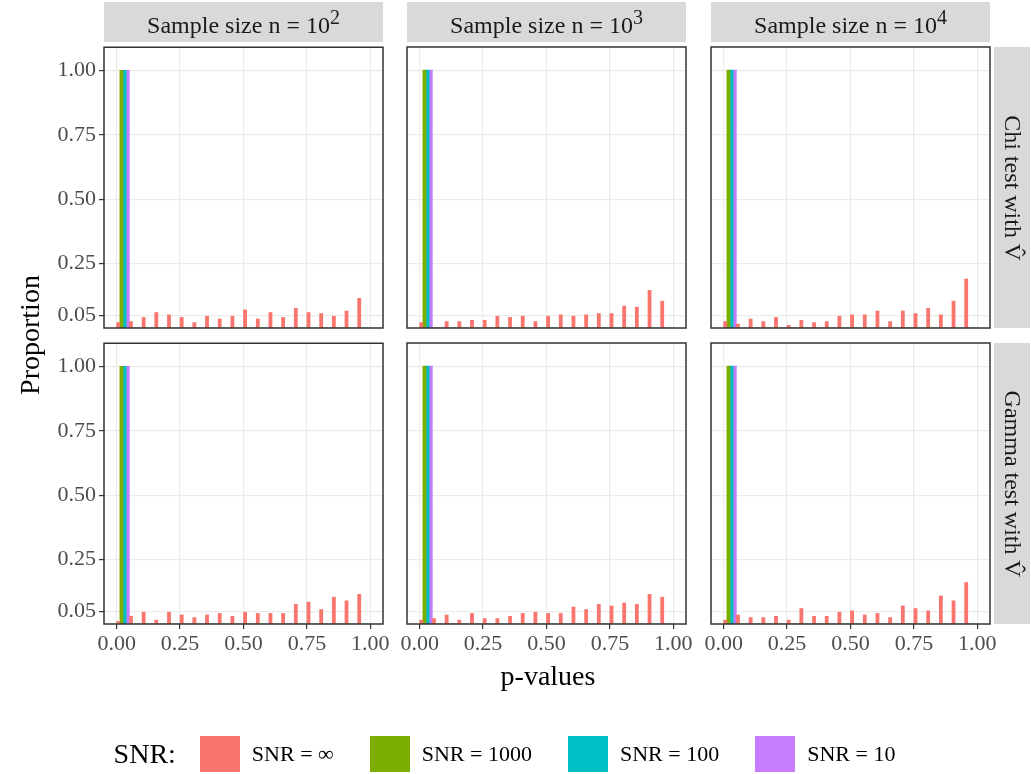 The width and height of the screenshot is (1031, 774). Describe the element at coordinates (144, 754) in the screenshot. I see `legend-title: SNR:` at that location.